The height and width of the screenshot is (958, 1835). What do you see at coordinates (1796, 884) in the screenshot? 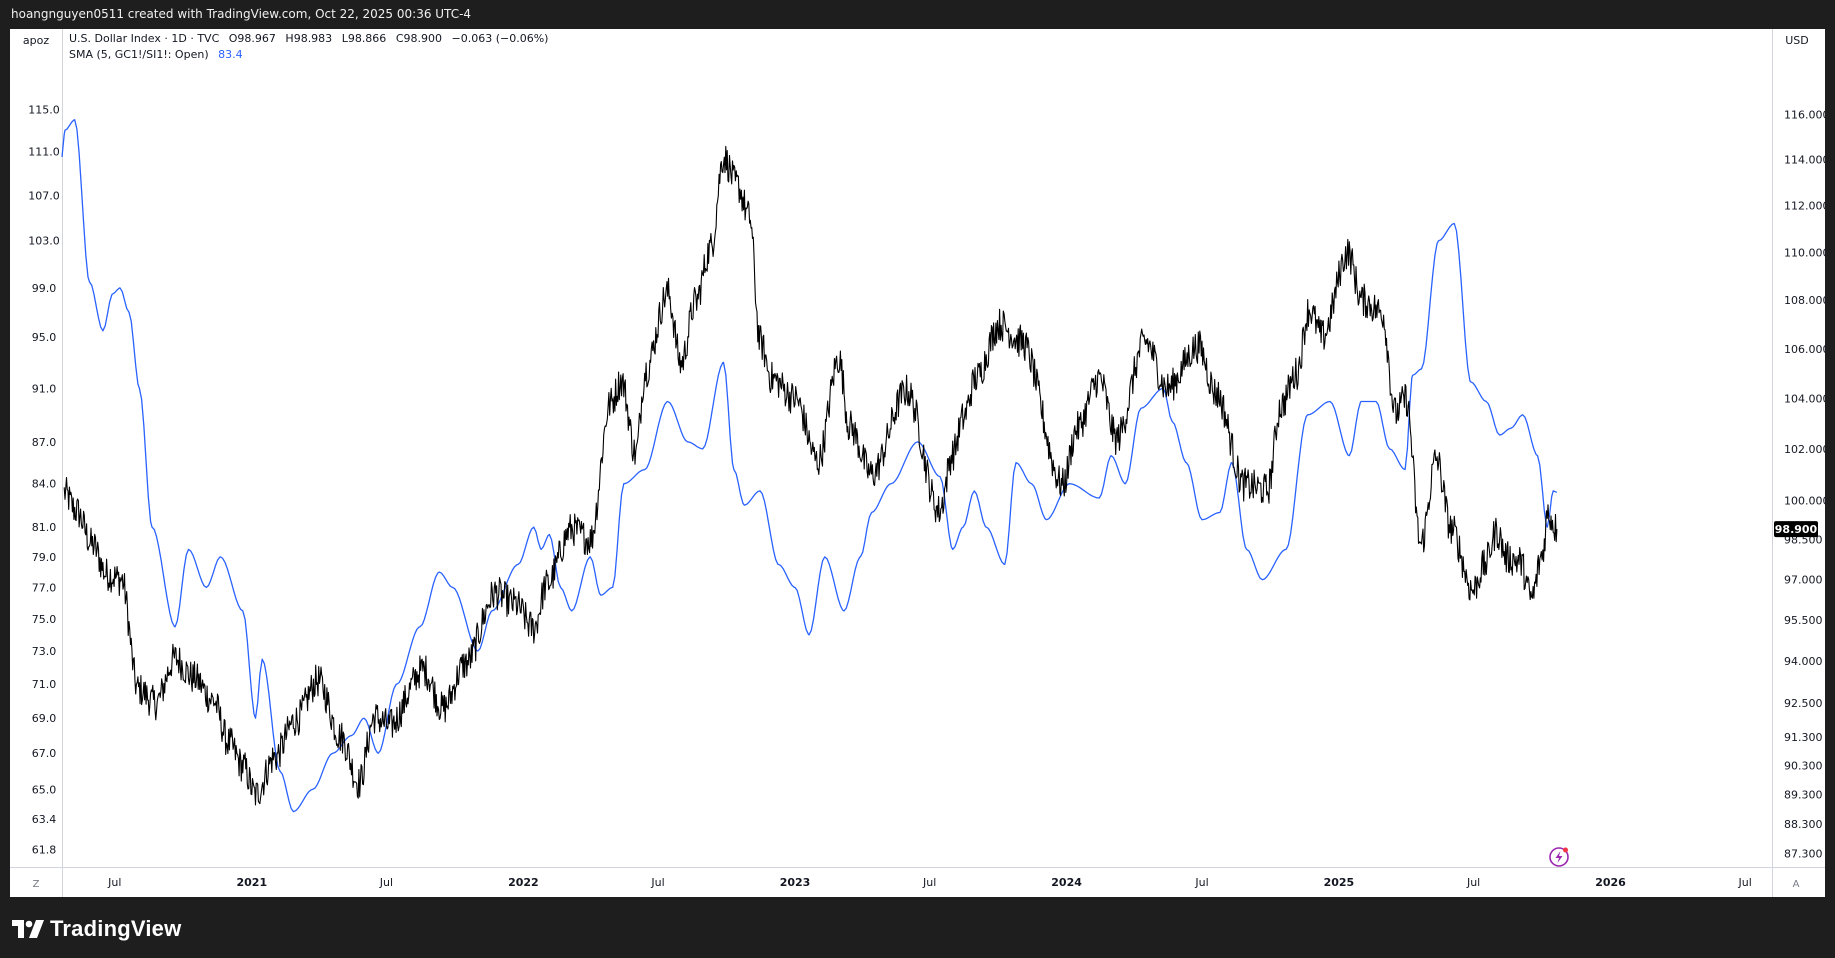
I see `scale-mode-right-button: A` at bounding box center [1796, 884].